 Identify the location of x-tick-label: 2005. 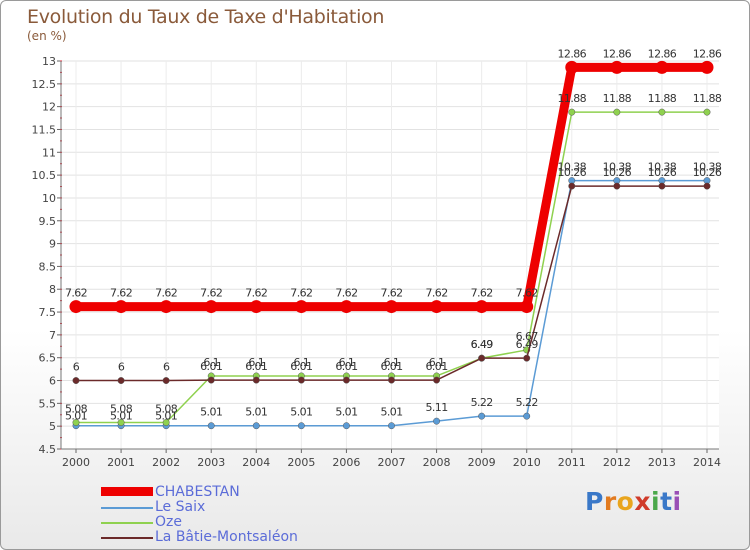
(301, 462).